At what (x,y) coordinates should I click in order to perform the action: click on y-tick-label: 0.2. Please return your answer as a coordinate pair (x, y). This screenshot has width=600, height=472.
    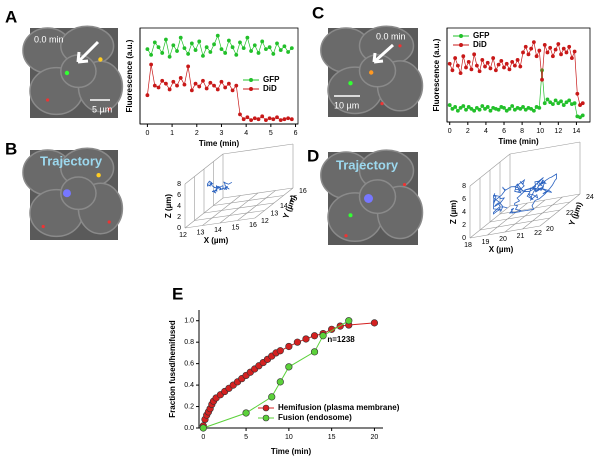
    Looking at the image, I should click on (189, 406).